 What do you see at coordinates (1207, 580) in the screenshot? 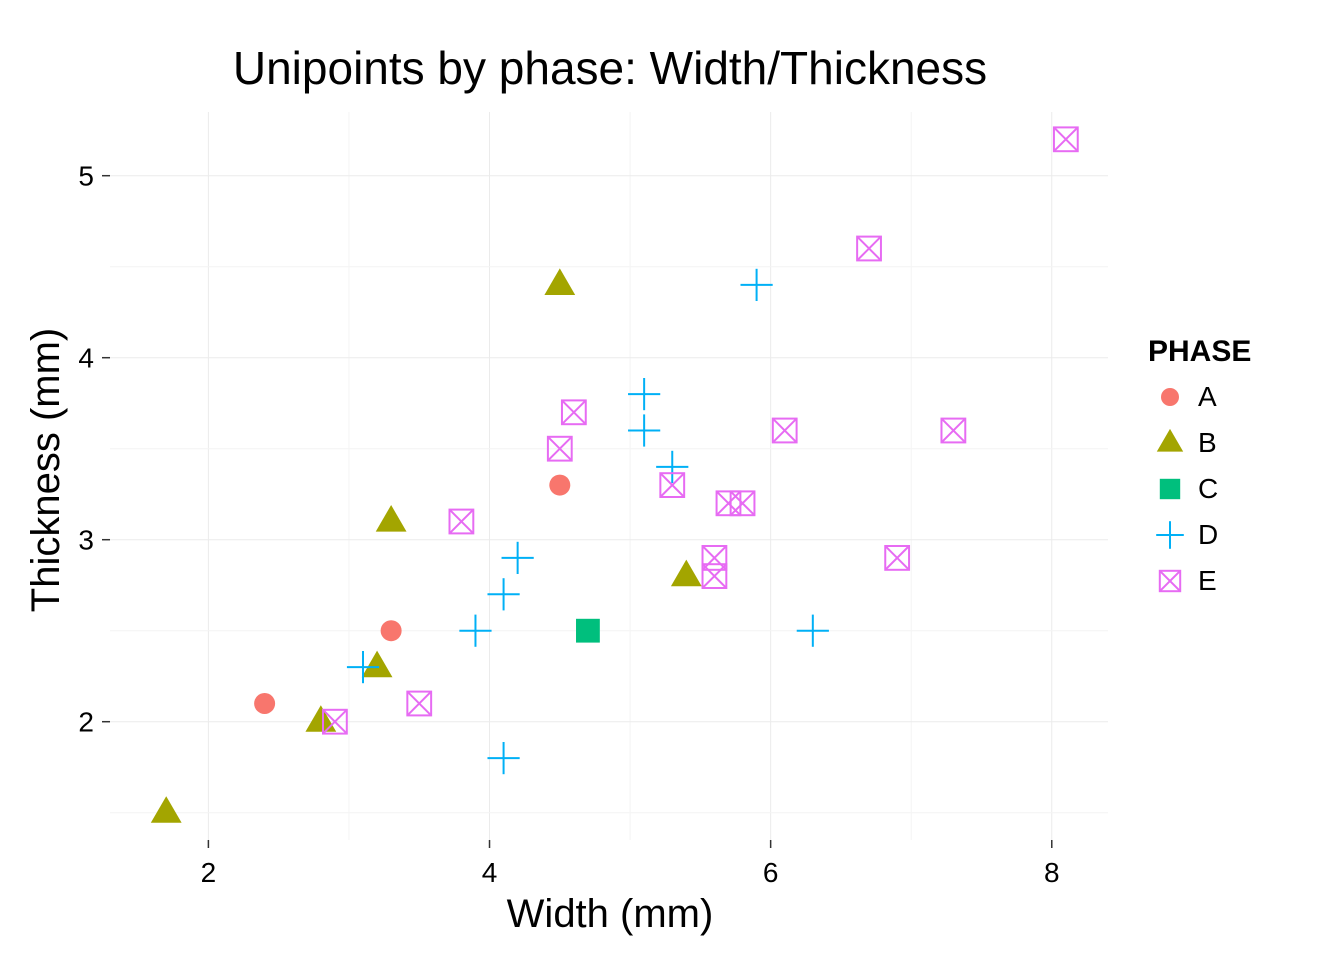
I see `legend-label: E` at bounding box center [1207, 580].